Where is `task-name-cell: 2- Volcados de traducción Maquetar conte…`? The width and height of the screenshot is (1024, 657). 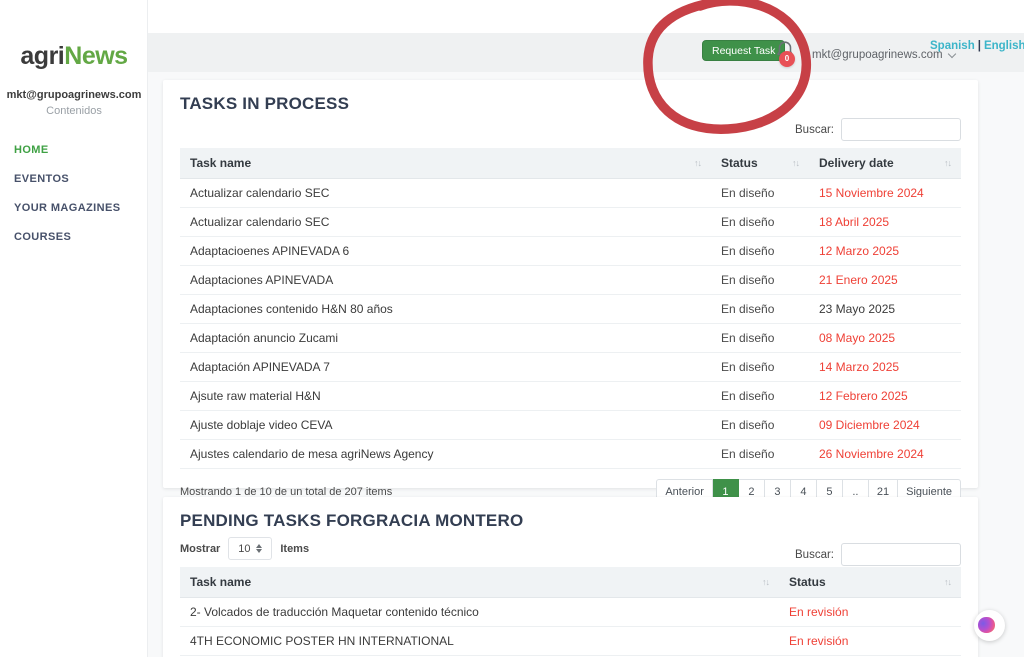 task-name-cell: 2- Volcados de traducción Maquetar conte… is located at coordinates (479, 612).